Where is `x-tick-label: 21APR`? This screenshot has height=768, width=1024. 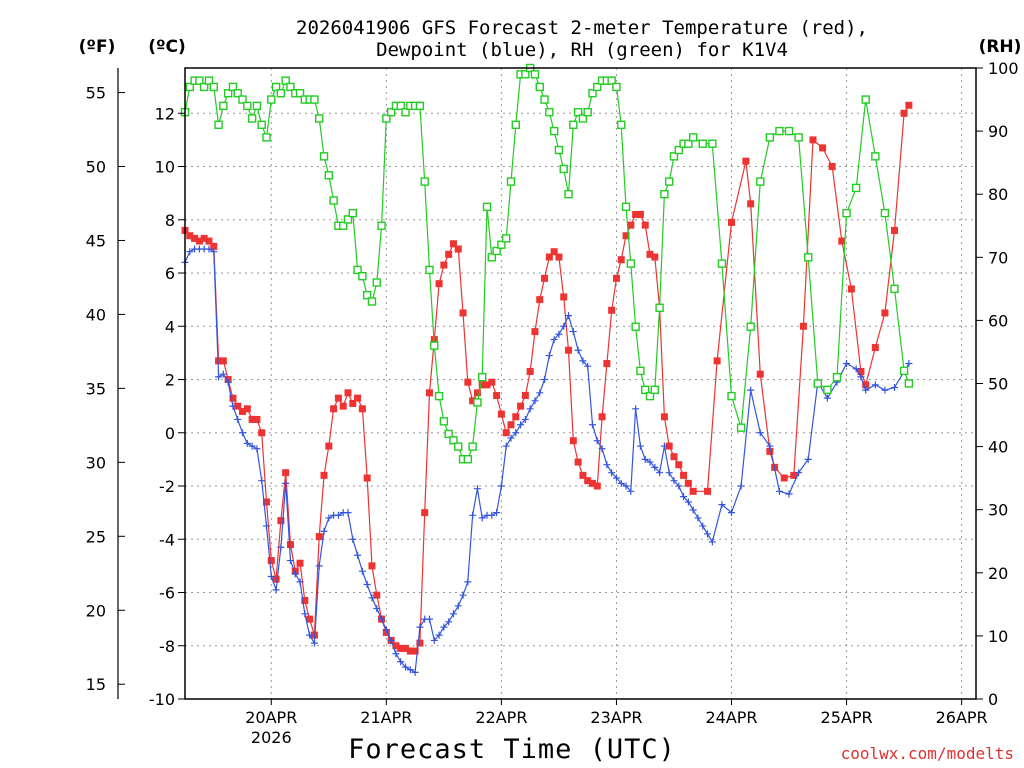 x-tick-label: 21APR is located at coordinates (386, 717).